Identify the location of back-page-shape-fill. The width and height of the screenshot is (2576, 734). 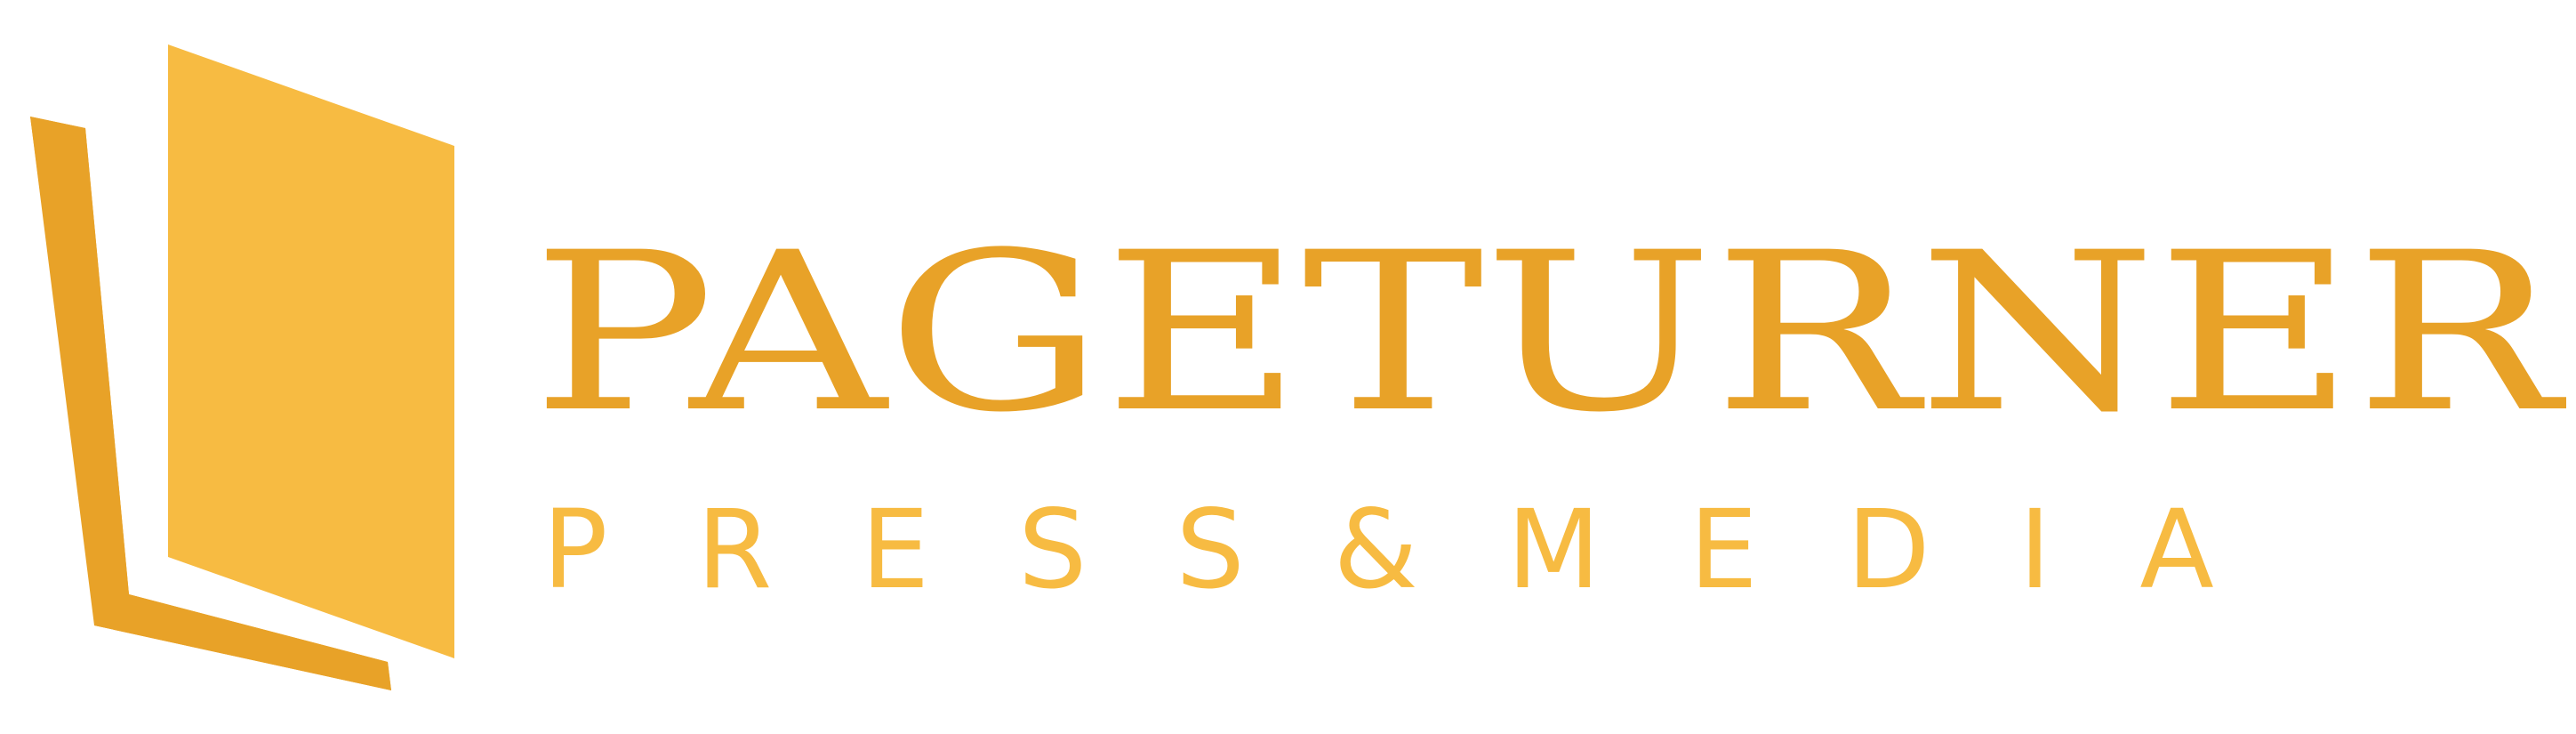
(210, 403).